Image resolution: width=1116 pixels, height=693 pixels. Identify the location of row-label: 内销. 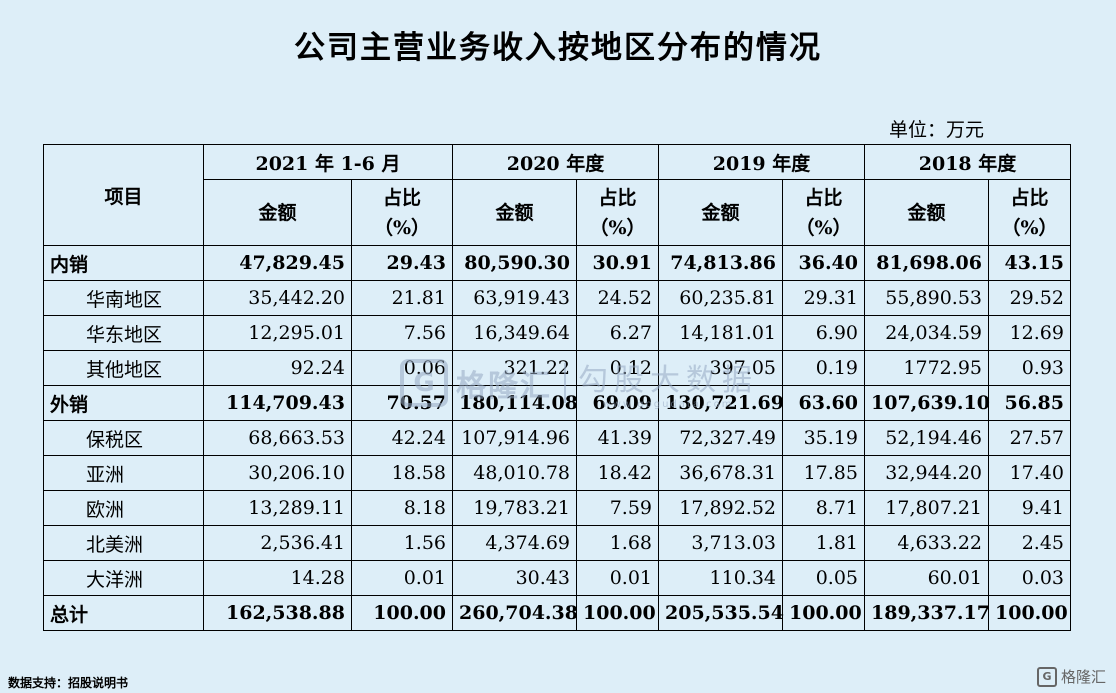
(123, 263).